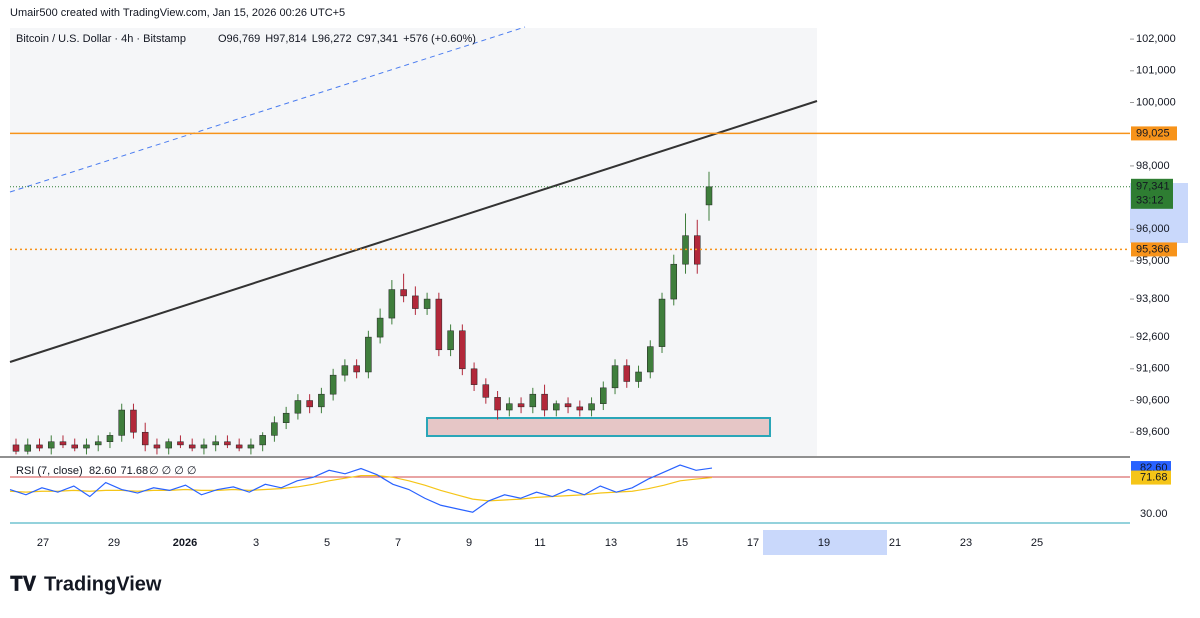  I want to click on x-tick-label: 13, so click(611, 543).